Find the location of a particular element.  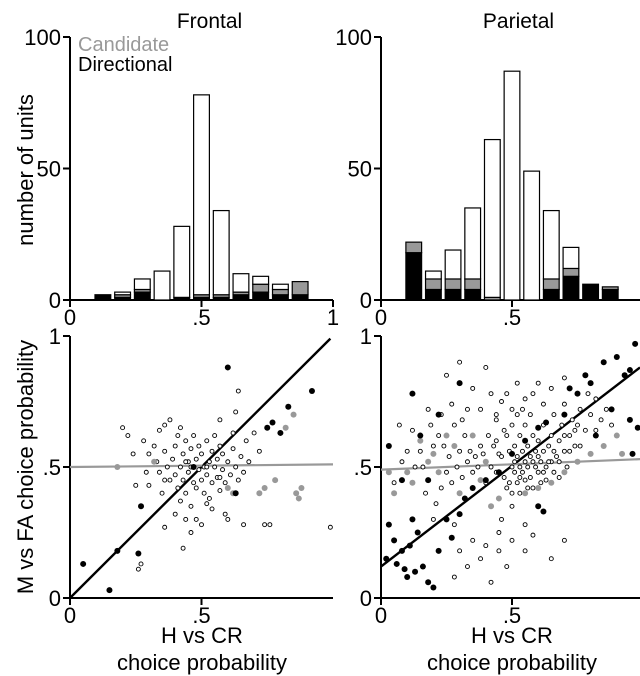

legend-directional: Directional is located at coordinates (125, 65).